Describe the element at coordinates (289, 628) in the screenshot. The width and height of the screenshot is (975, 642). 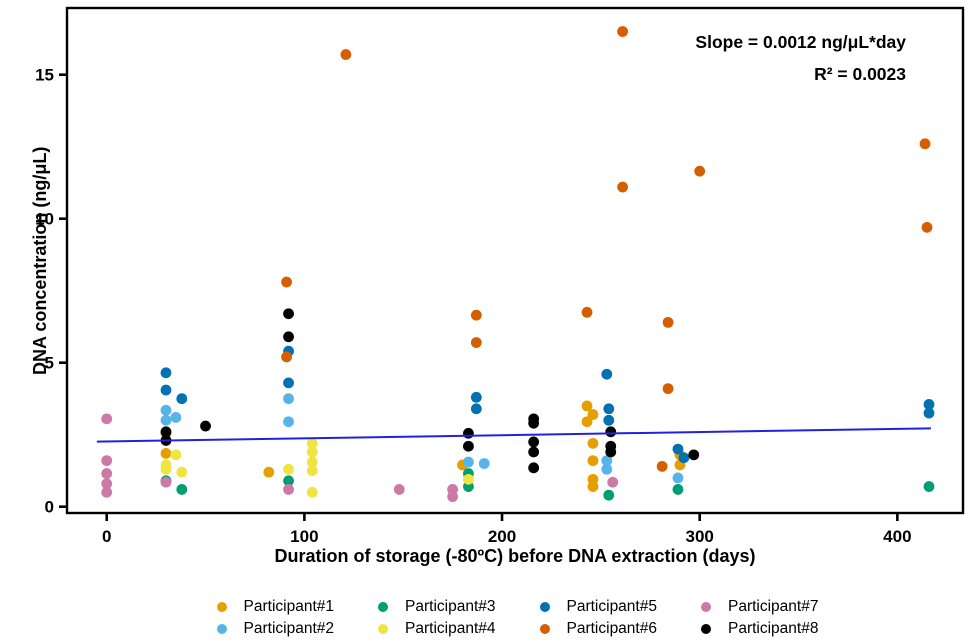
I see `legend-label: Participant#2` at that location.